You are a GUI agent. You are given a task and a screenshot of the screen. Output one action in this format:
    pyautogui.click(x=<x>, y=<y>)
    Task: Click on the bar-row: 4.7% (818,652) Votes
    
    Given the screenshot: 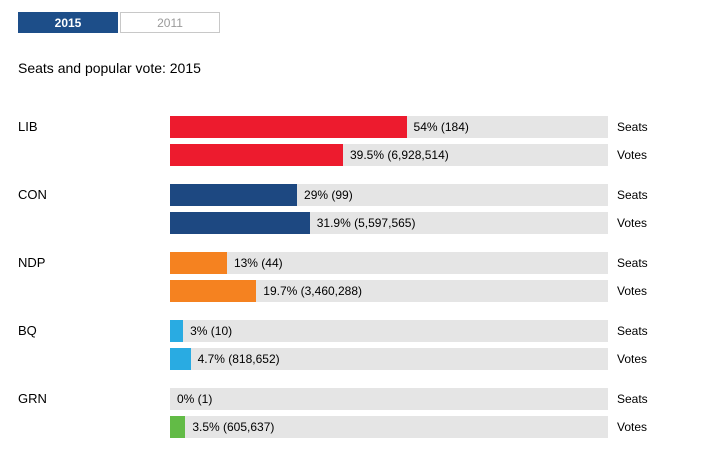 What is the action you would take?
    pyautogui.click(x=445, y=359)
    